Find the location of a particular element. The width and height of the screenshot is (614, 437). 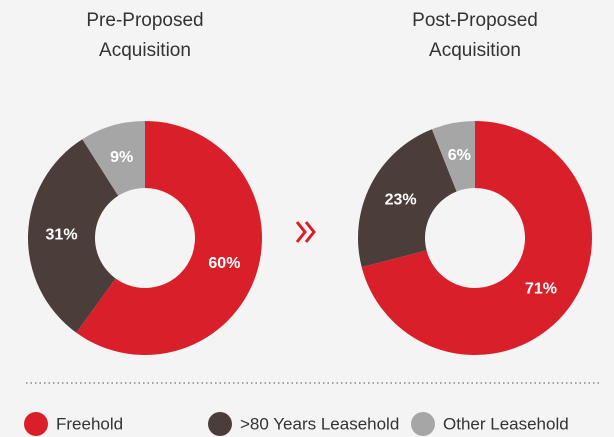

value-label: 31% is located at coordinates (62, 235).